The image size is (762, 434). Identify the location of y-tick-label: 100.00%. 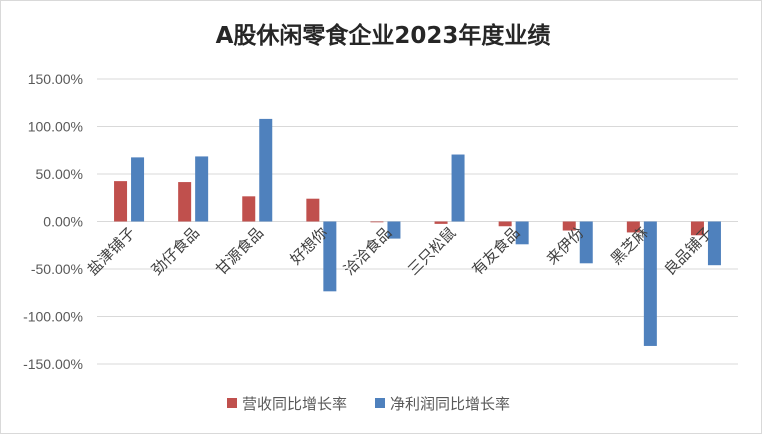
(55, 127).